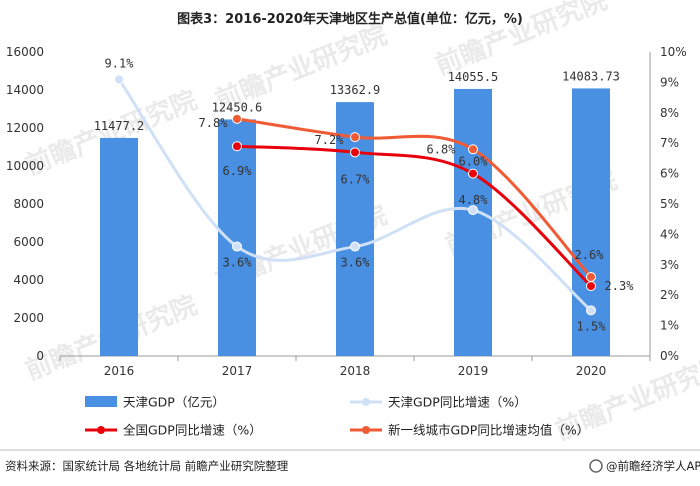 Image resolution: width=700 pixels, height=486 pixels. Describe the element at coordinates (592, 326) in the screenshot. I see `line-value-label: 1.5%` at that location.